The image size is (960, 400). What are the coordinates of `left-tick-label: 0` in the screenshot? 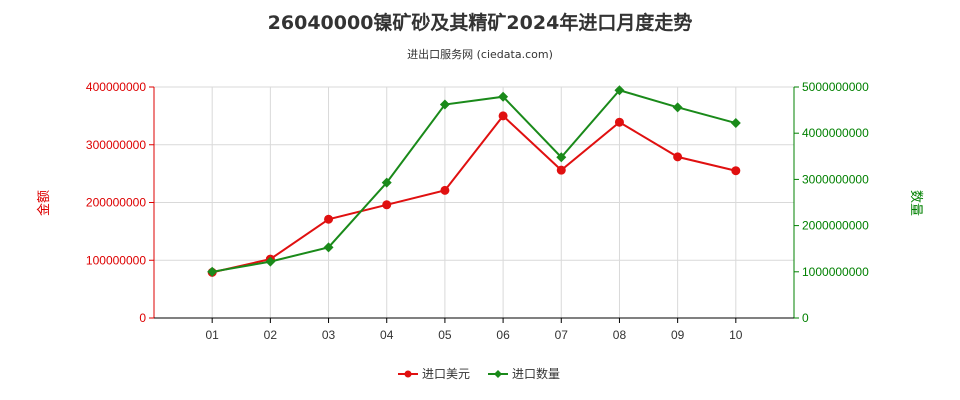 It's located at (142, 318).